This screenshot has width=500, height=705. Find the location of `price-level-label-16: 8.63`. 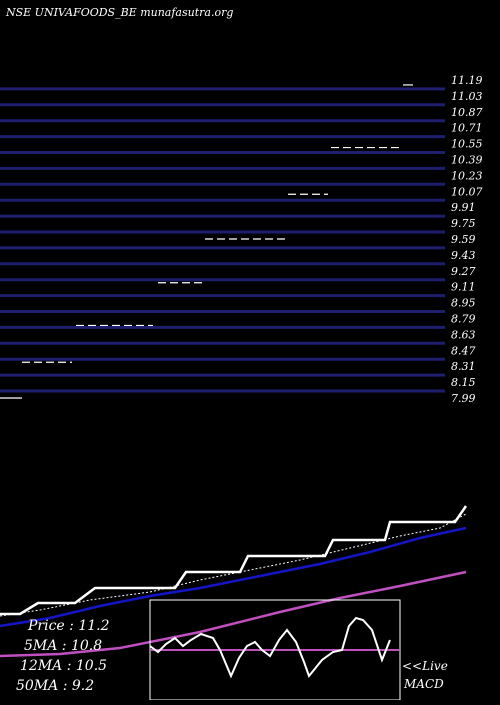

price-level-label-16: 8.63 is located at coordinates (463, 334).